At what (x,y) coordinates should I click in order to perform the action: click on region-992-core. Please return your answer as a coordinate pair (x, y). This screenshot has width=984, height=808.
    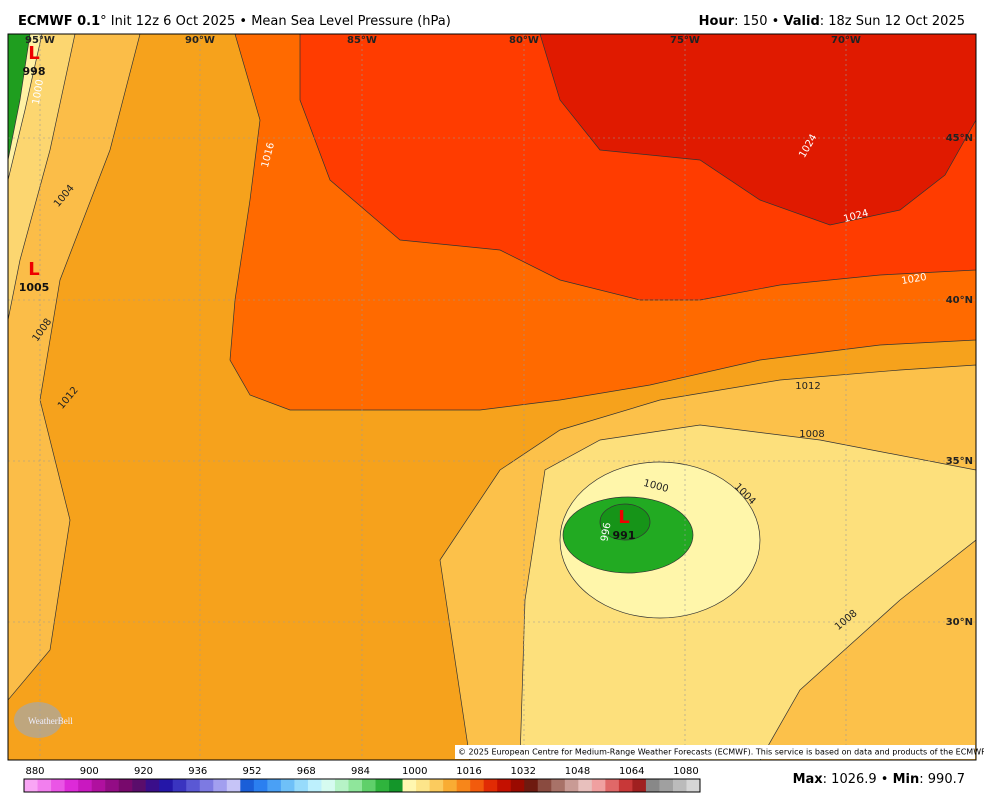
    Looking at the image, I should click on (625, 522).